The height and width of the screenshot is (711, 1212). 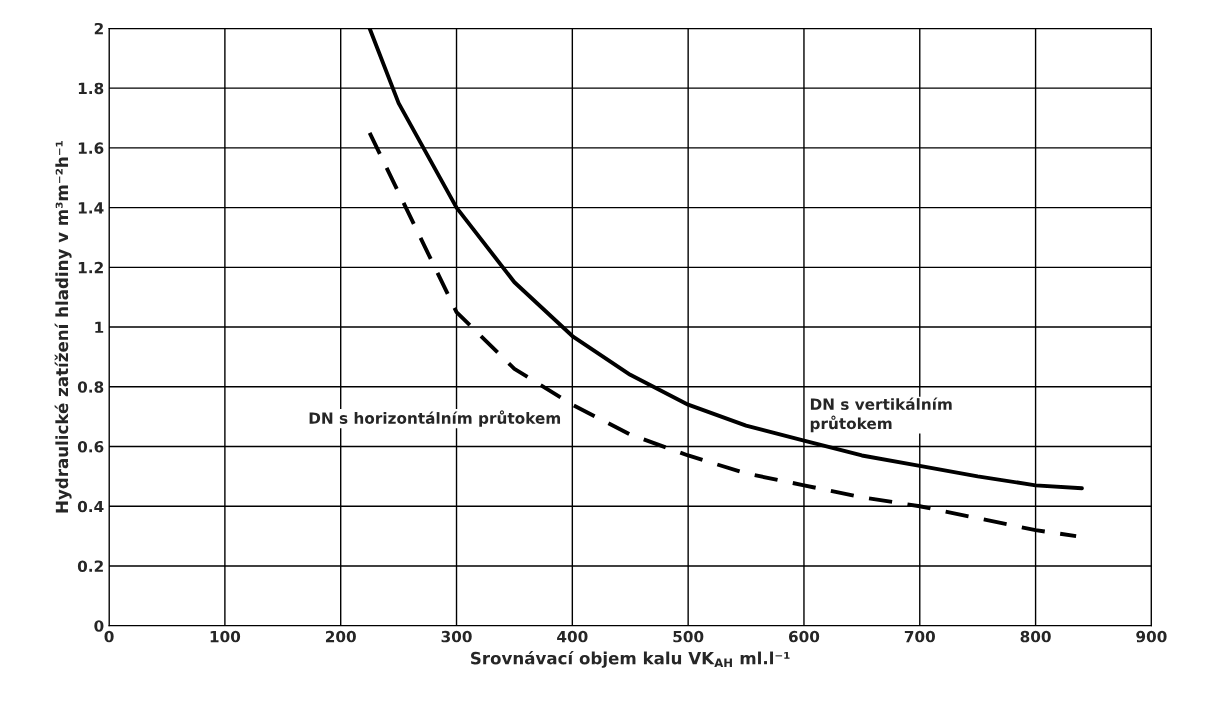 What do you see at coordinates (630, 659) in the screenshot?
I see `x-axis-title: Srovnávací objem kalu VK$_{AH}$ ml.l⁻¹` at bounding box center [630, 659].